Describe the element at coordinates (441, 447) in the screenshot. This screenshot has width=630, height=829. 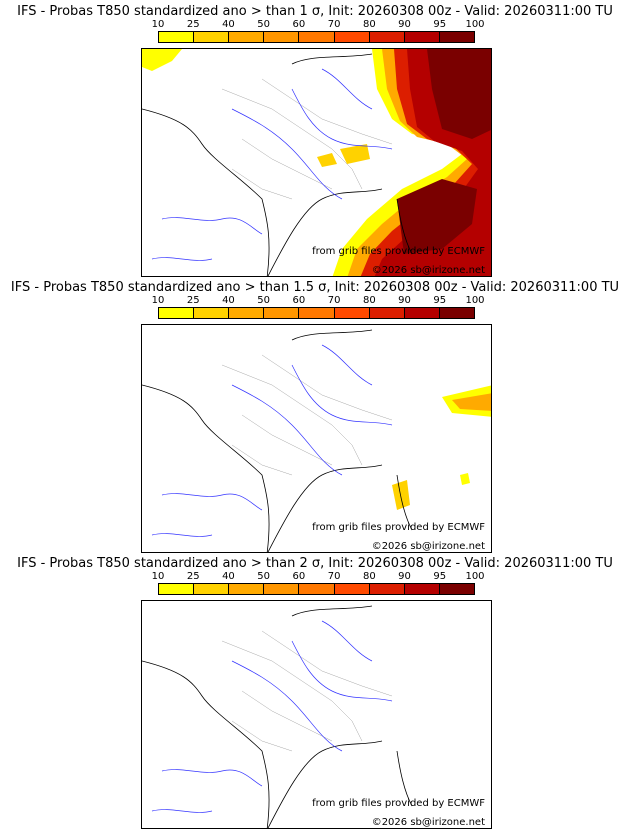
I see `probability-field` at that location.